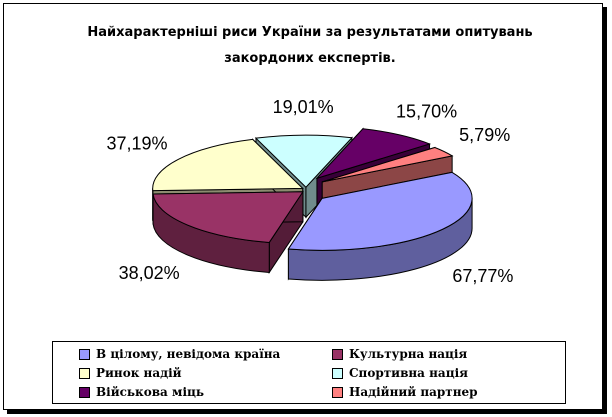 The width and height of the screenshot is (612, 417). I want to click on data-label: 38,02%, so click(149, 273).